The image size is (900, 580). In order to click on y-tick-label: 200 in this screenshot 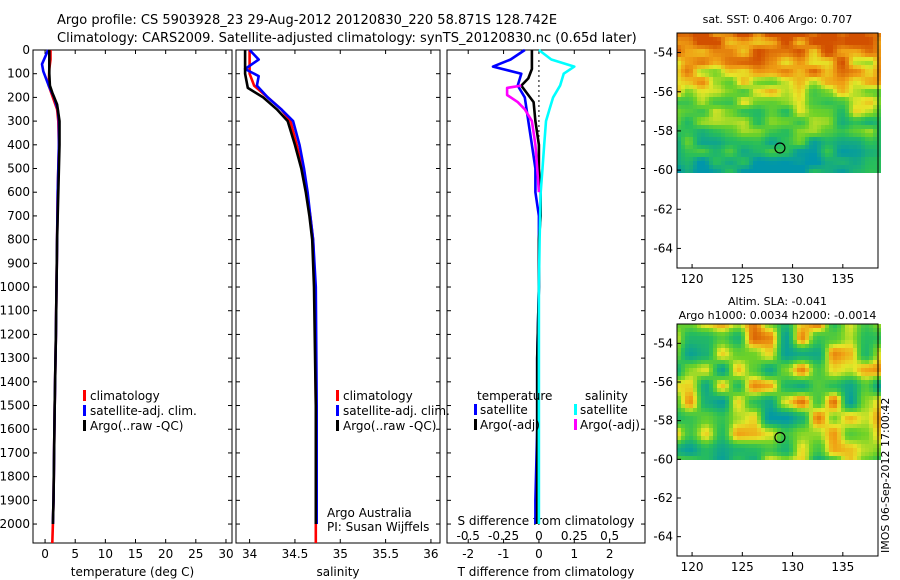, I will do `click(18, 97)`.